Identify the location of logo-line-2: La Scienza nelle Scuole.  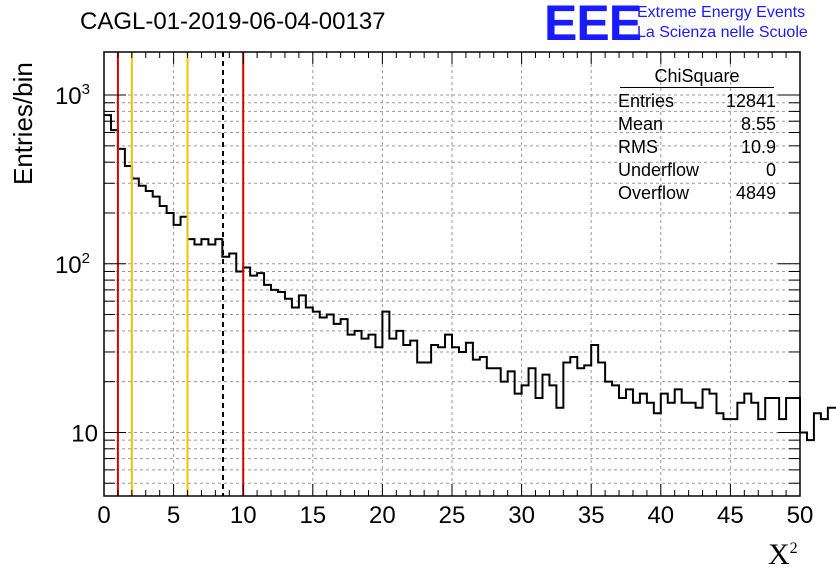
(722, 32).